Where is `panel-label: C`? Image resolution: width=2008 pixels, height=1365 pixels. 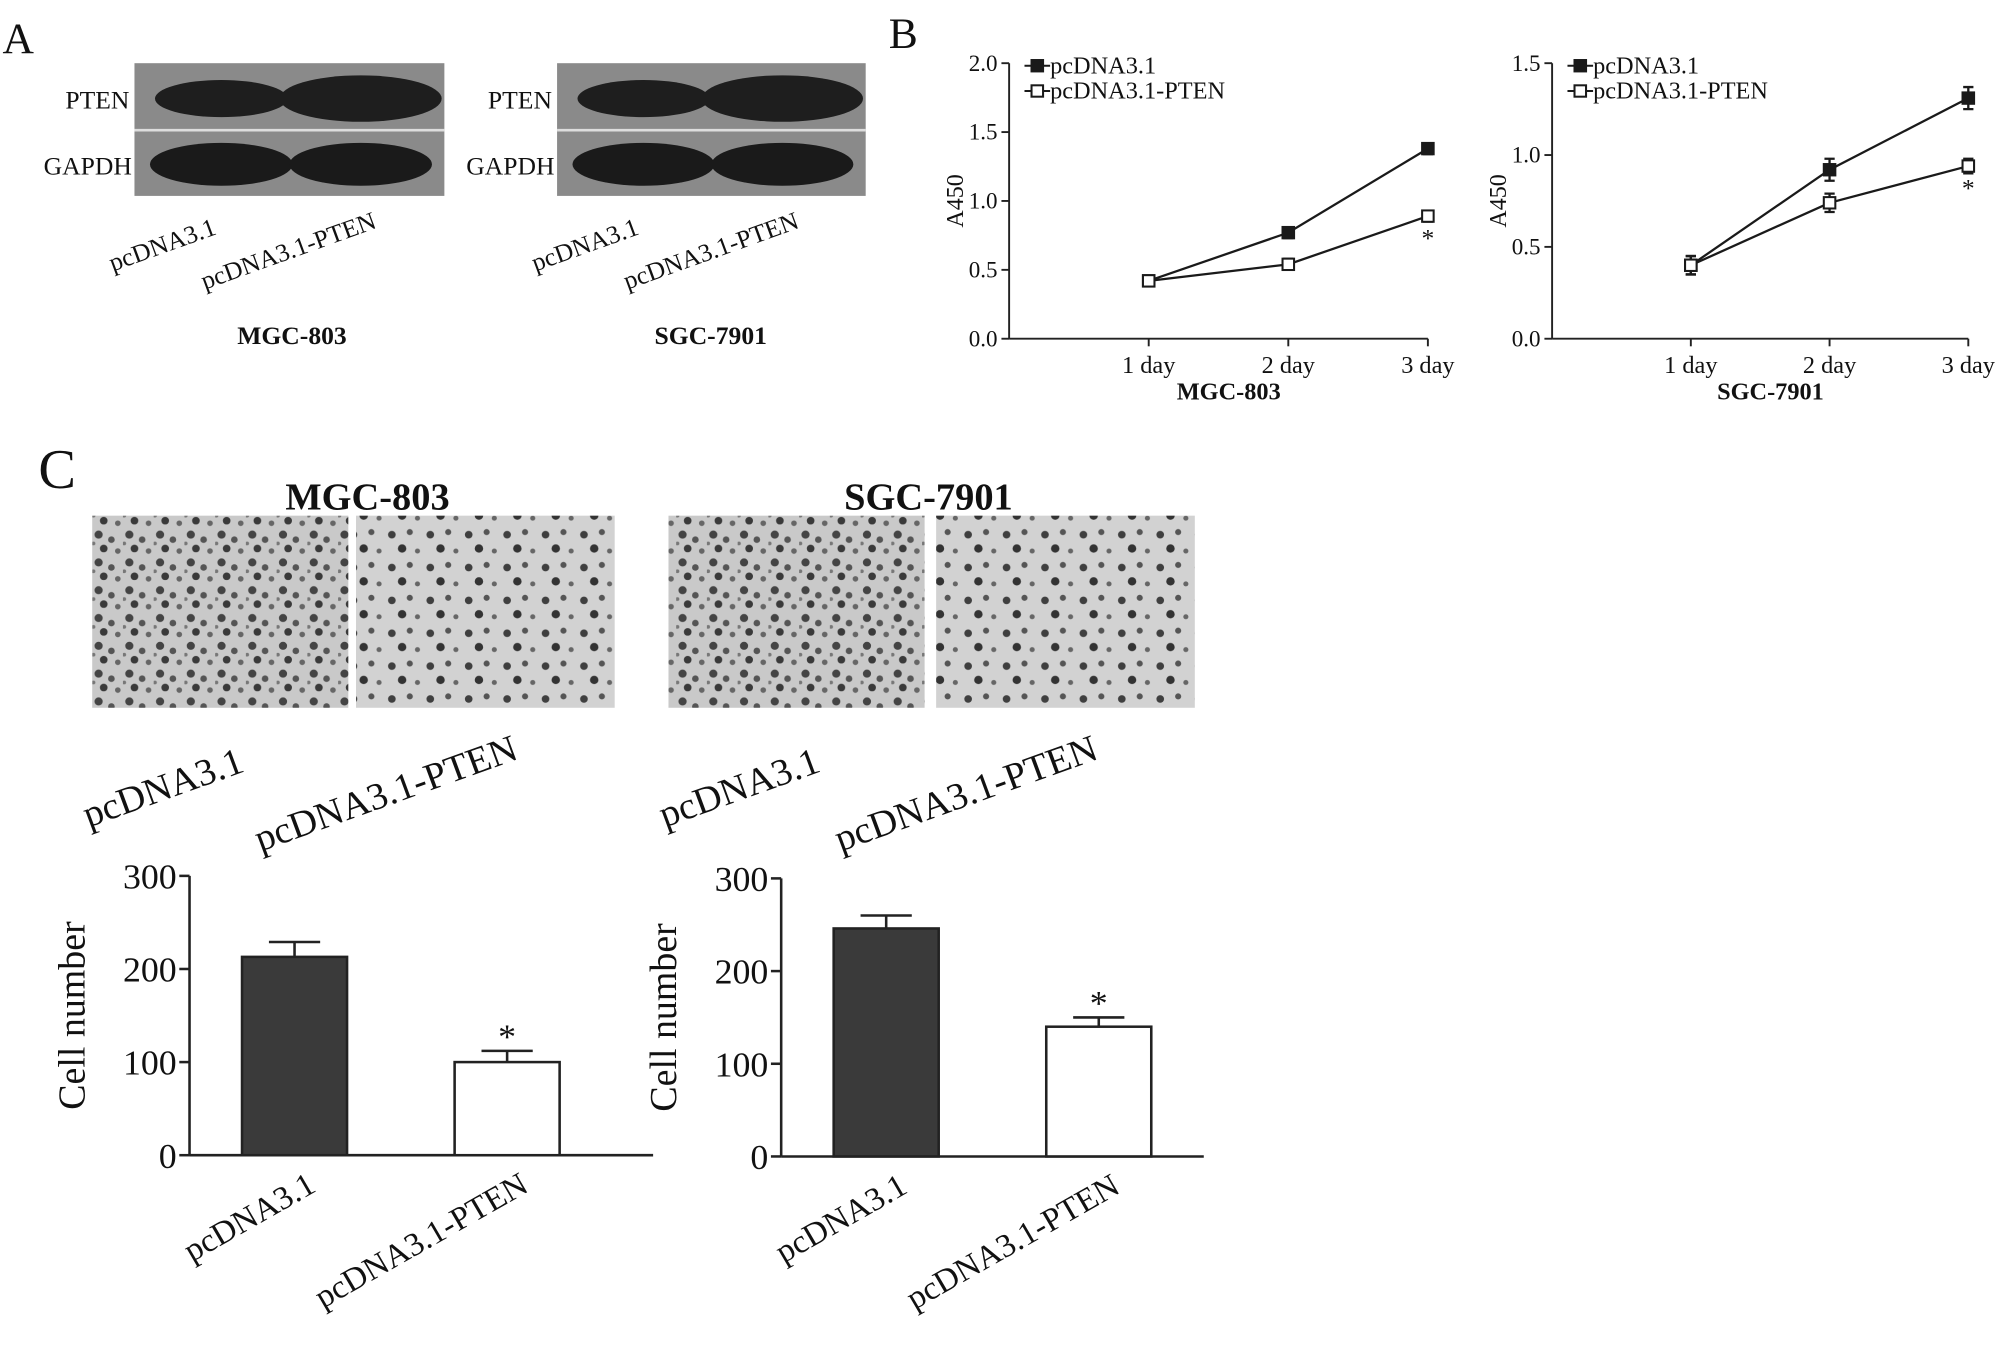
panel-label: C is located at coordinates (57, 470).